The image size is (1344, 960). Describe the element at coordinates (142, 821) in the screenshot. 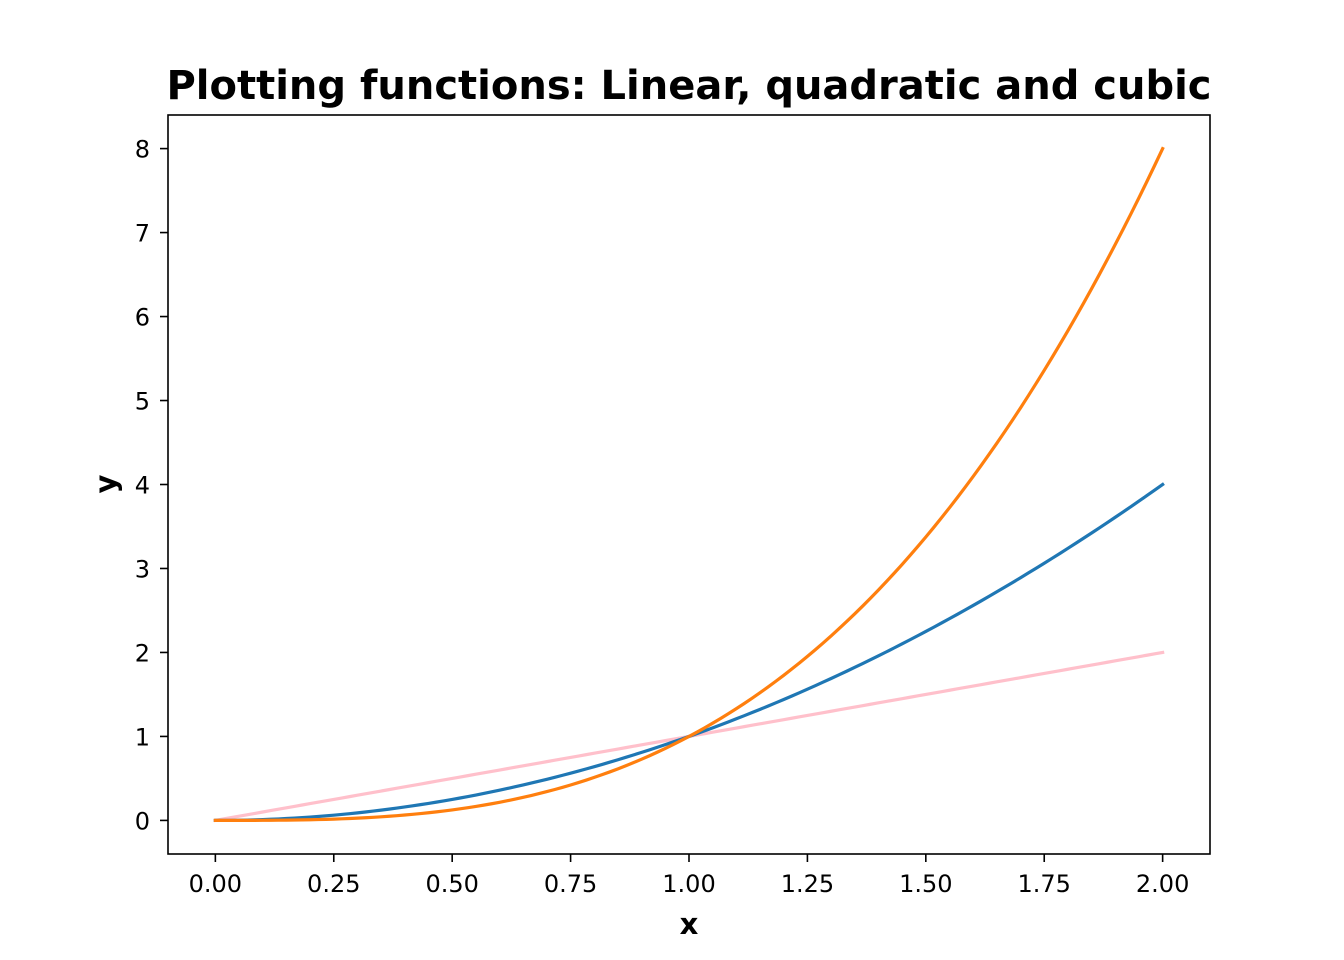

I see `y-tick-label: 0` at that location.